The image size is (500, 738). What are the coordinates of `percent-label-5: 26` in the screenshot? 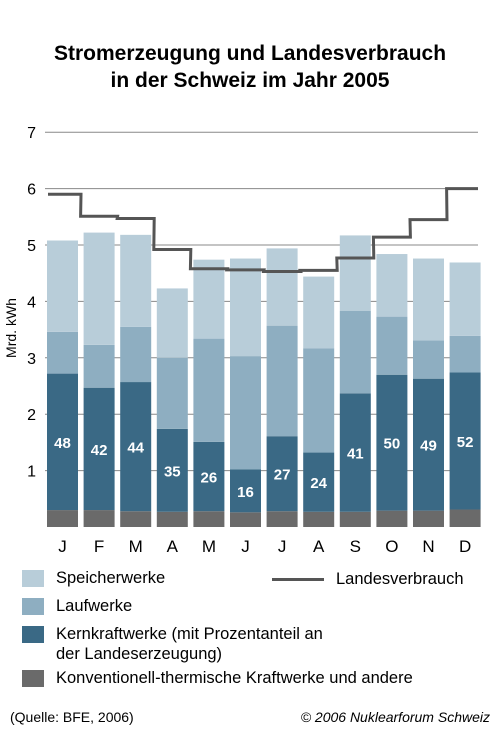 It's located at (209, 478).